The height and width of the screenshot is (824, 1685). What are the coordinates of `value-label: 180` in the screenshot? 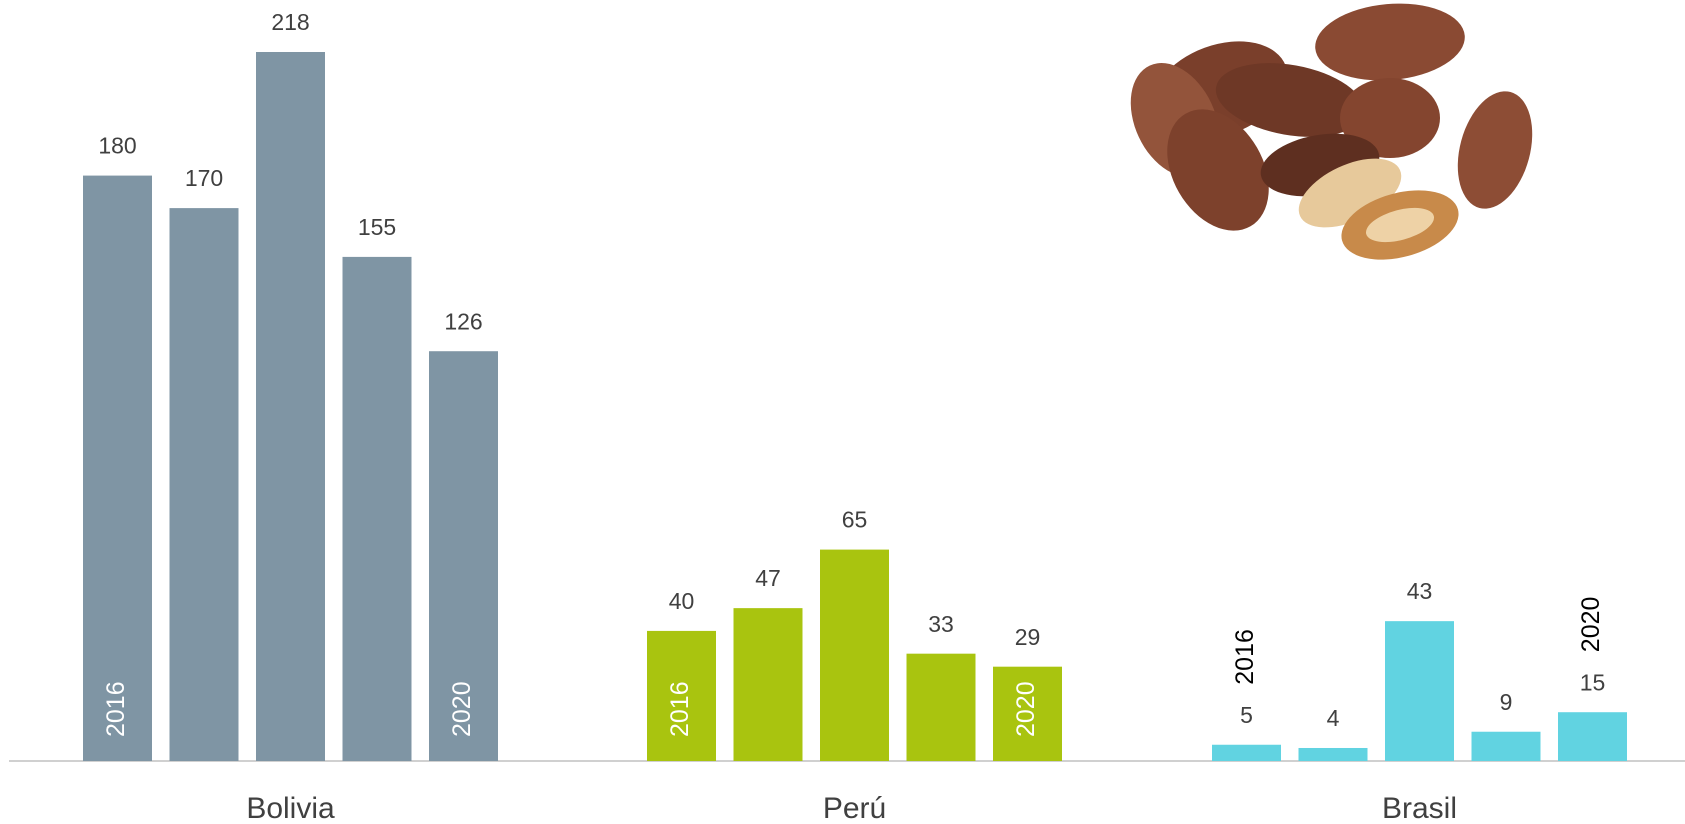 It's located at (117, 146).